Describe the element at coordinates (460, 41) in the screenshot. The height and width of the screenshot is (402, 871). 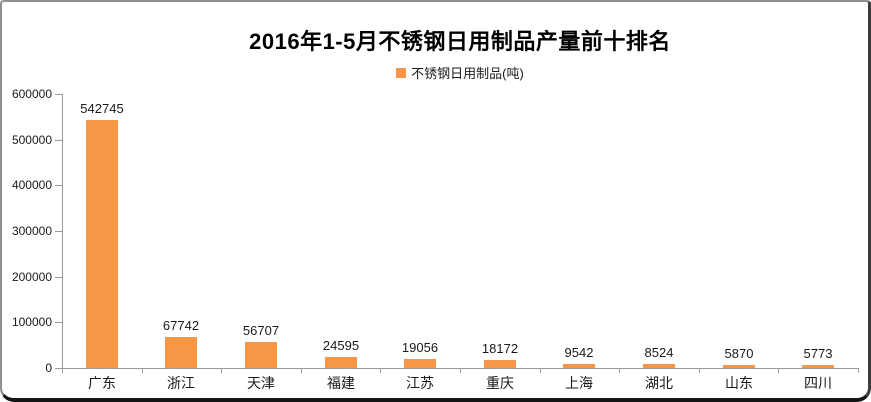
I see `chart-title: 2016年1-5月不锈钢日用制品产量前十排名` at that location.